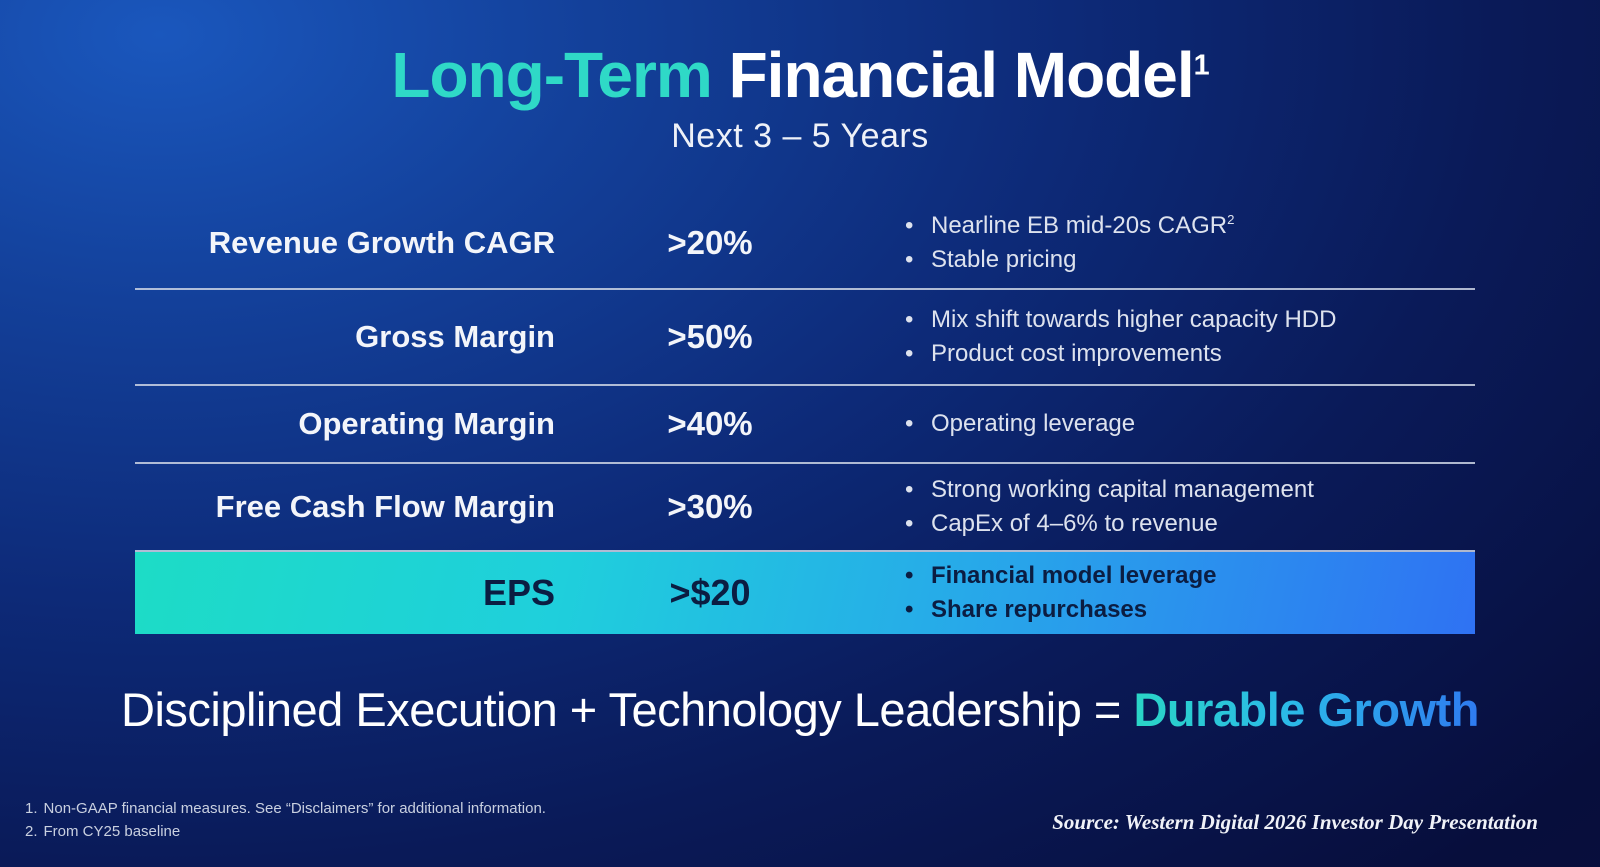 This screenshot has height=867, width=1600. I want to click on bullet-item: • Mix shift towards higher capacity HDD, so click(1190, 320).